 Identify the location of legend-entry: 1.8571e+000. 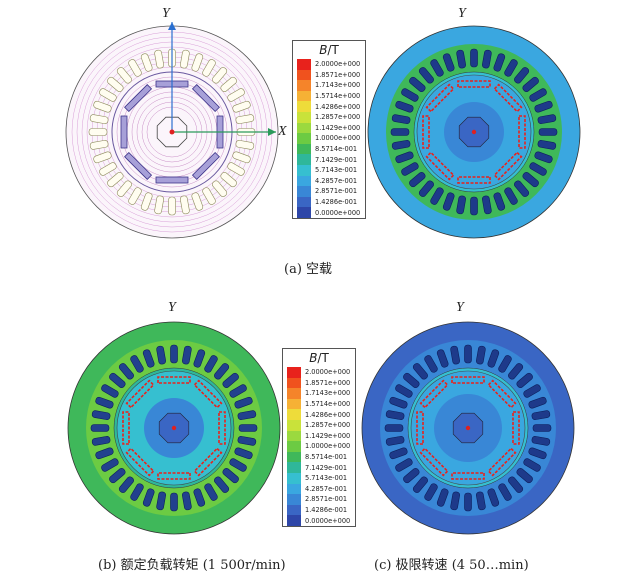
(319, 383).